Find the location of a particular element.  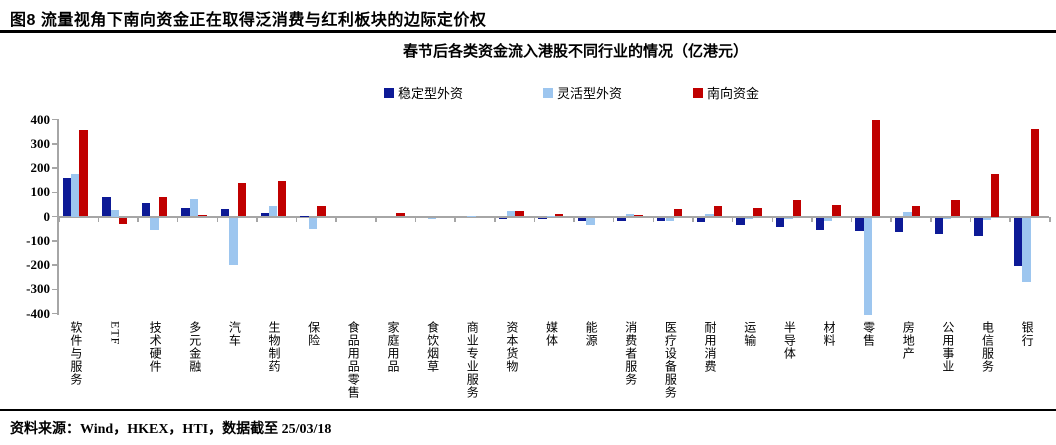

x-axis-label: 食品用品零售 is located at coordinates (353, 359).